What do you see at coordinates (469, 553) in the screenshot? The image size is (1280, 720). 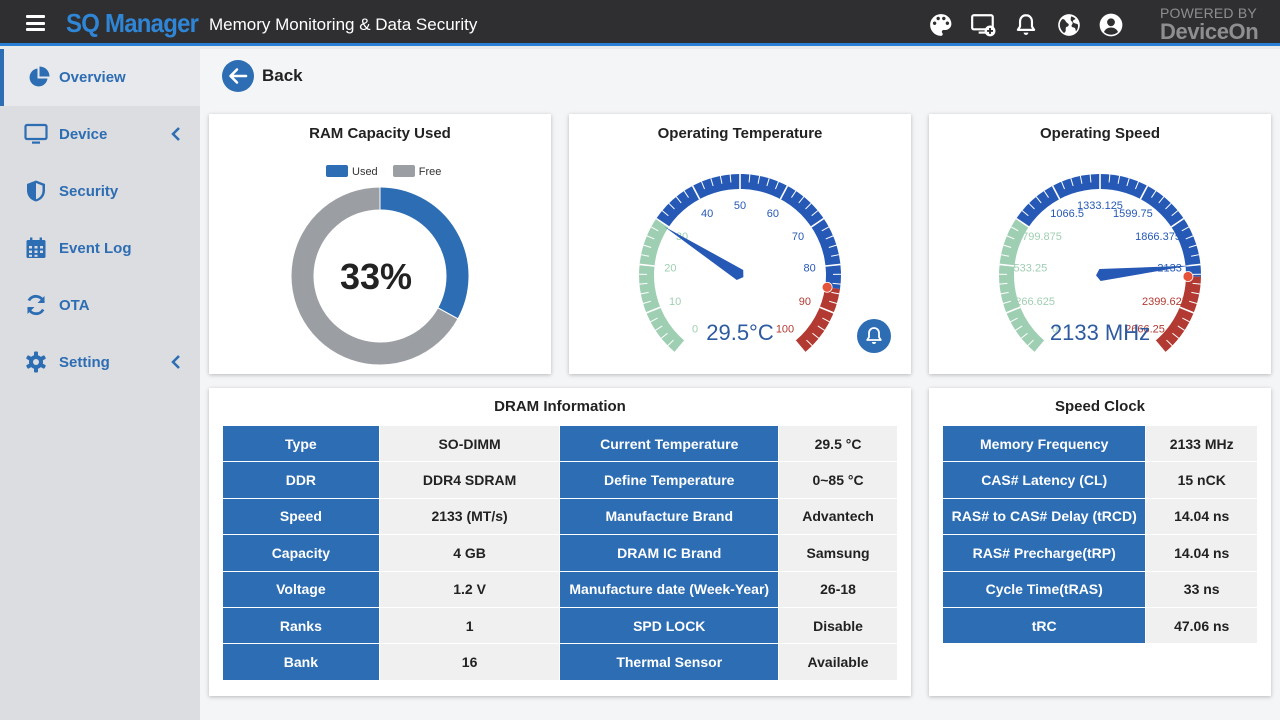 I see `field-value: 4 GB` at bounding box center [469, 553].